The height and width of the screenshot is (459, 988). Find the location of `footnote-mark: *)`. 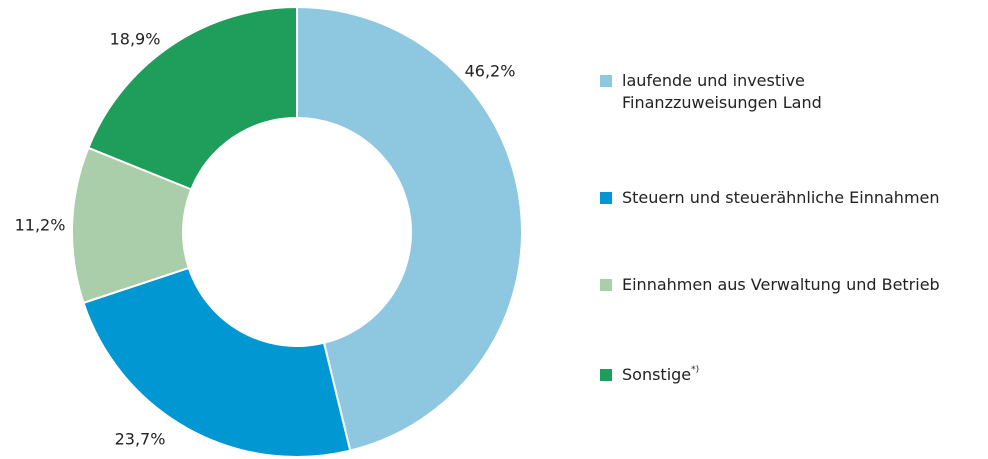

footnote-mark: *) is located at coordinates (695, 370).